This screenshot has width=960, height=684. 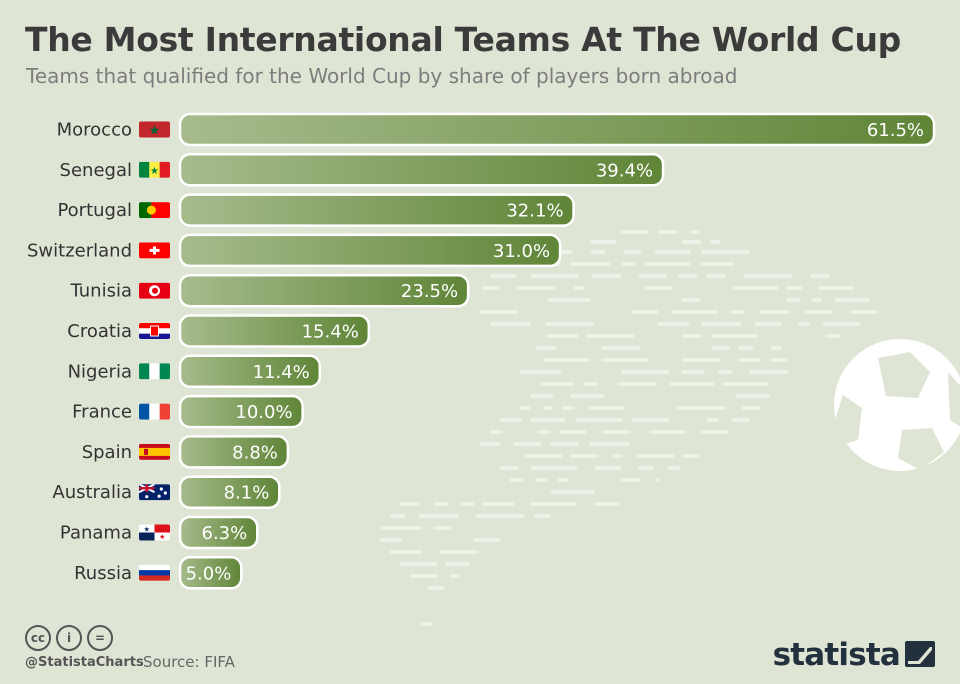 What do you see at coordinates (330, 332) in the screenshot?
I see `value-label: 15.4%` at bounding box center [330, 332].